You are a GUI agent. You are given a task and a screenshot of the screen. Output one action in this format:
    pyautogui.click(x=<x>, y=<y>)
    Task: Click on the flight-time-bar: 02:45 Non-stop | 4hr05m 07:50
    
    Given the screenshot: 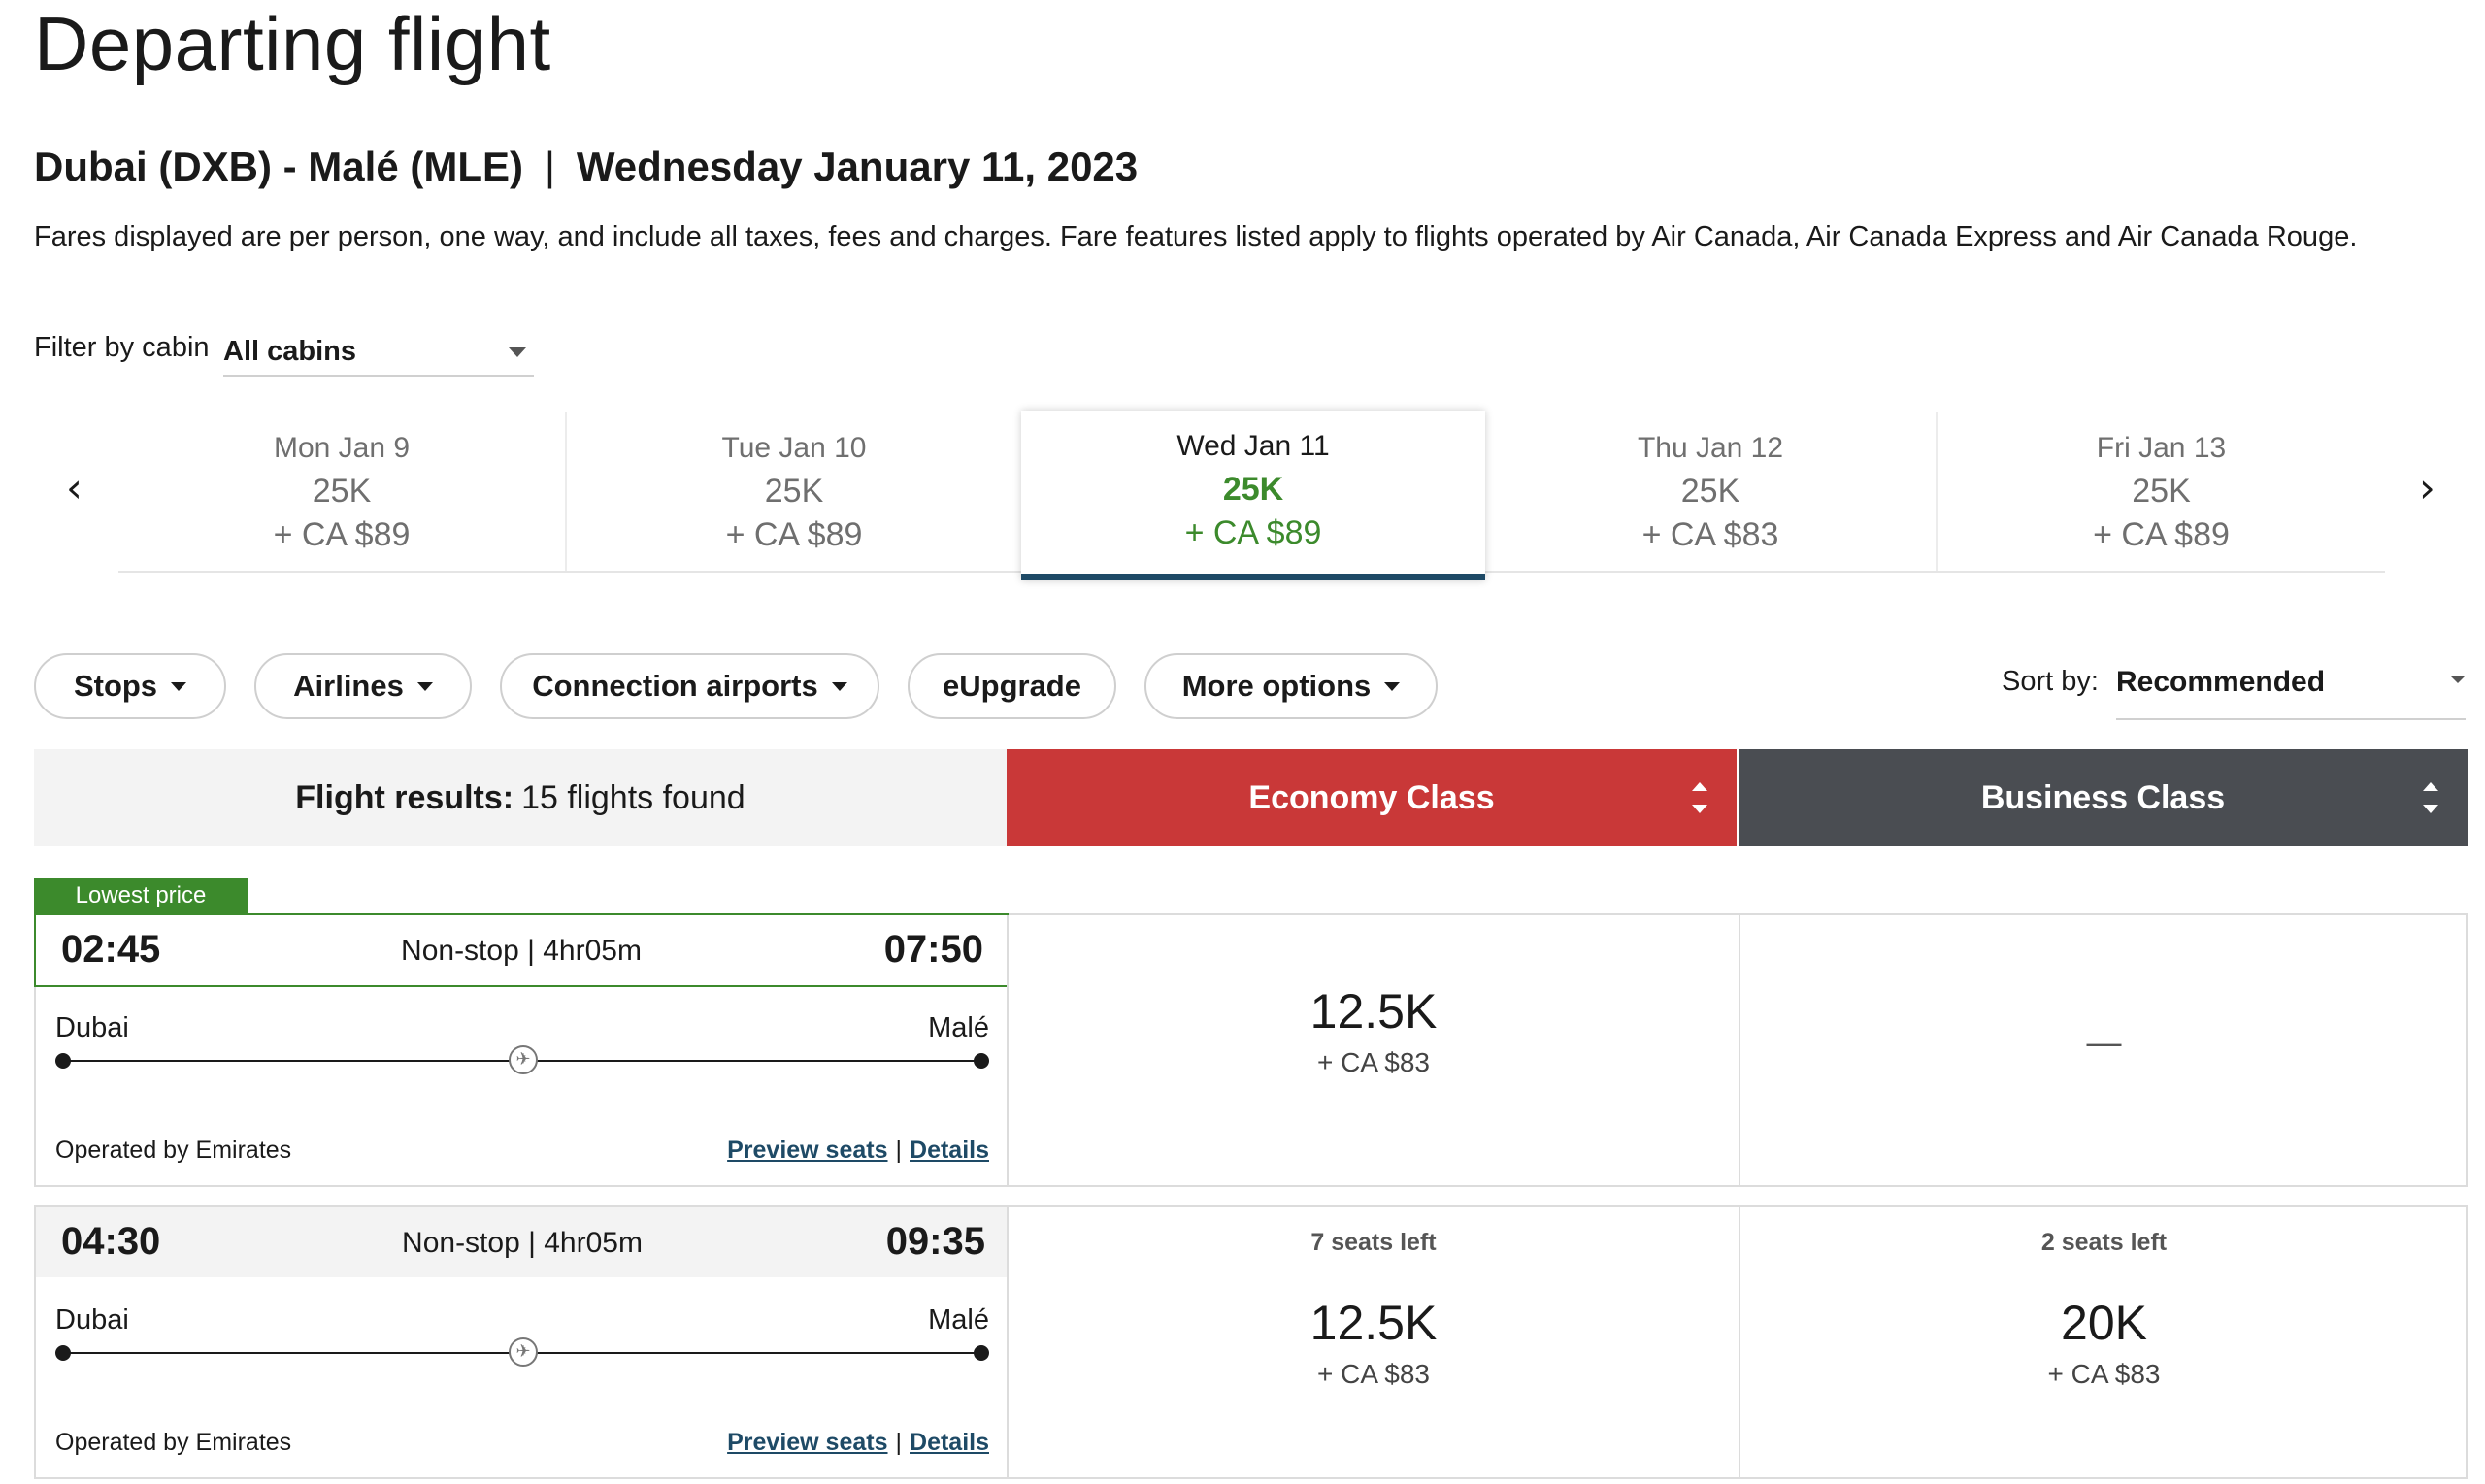 What is the action you would take?
    pyautogui.click(x=522, y=950)
    